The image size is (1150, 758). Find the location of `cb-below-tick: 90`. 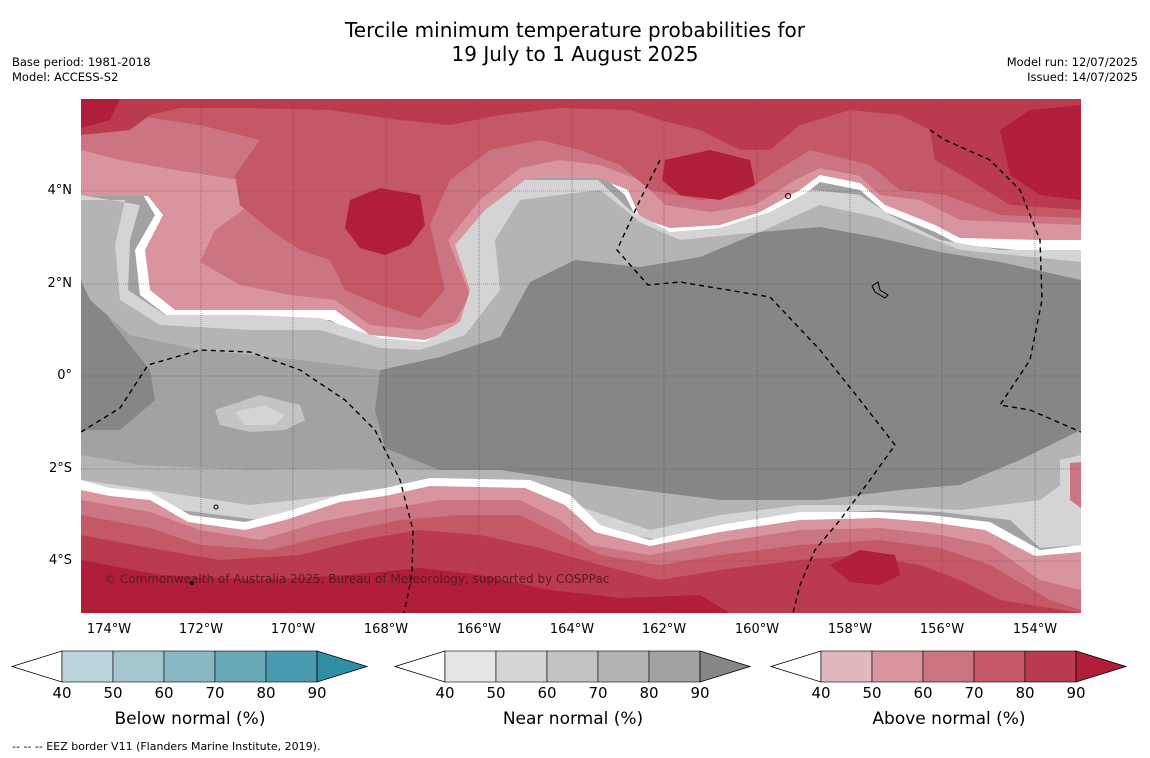

cb-below-tick: 90 is located at coordinates (317, 693).